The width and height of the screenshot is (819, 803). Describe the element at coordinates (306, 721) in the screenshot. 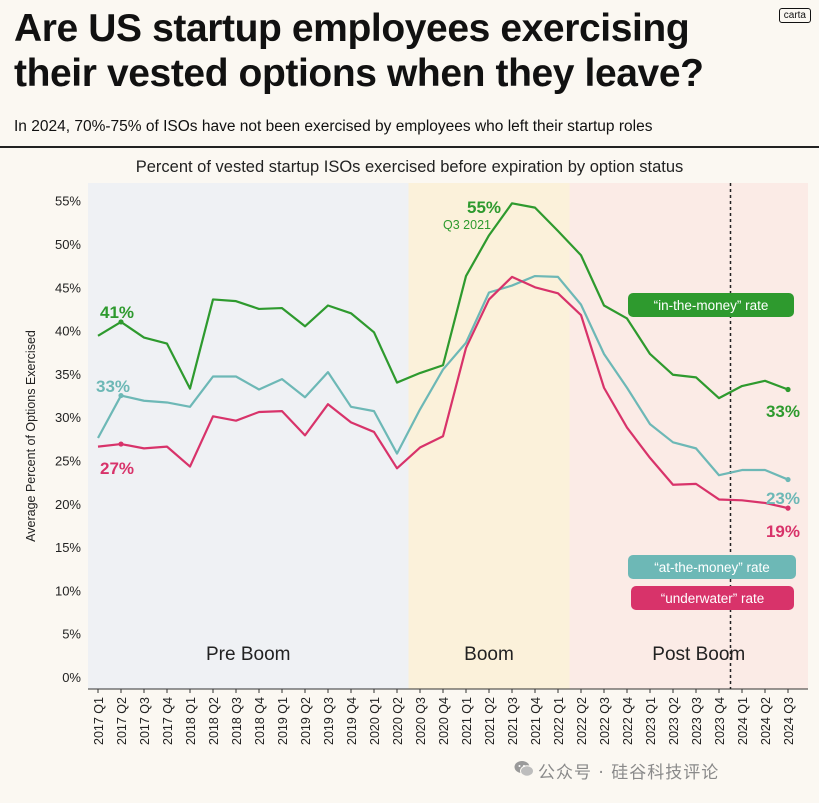

I see `x-tick-label: 2019 Q2` at that location.